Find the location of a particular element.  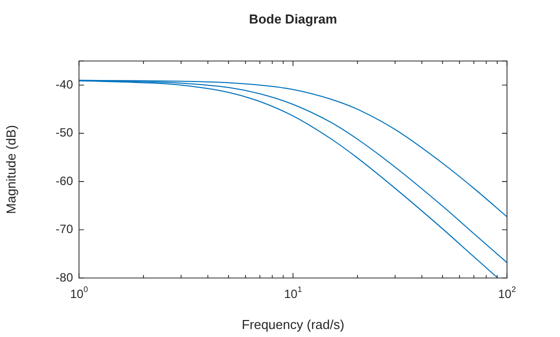

chart-title: Bode Diagram is located at coordinates (293, 19).